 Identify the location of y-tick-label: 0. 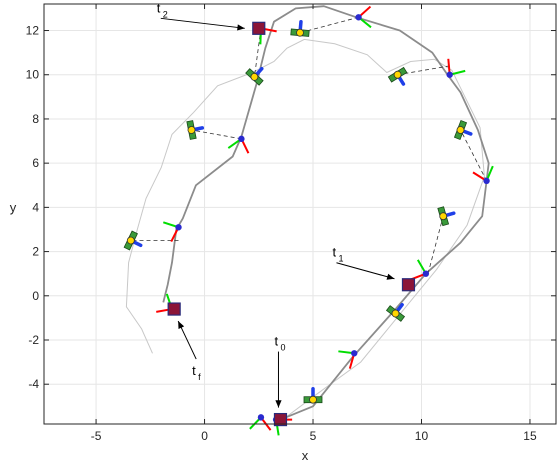
(35, 296).